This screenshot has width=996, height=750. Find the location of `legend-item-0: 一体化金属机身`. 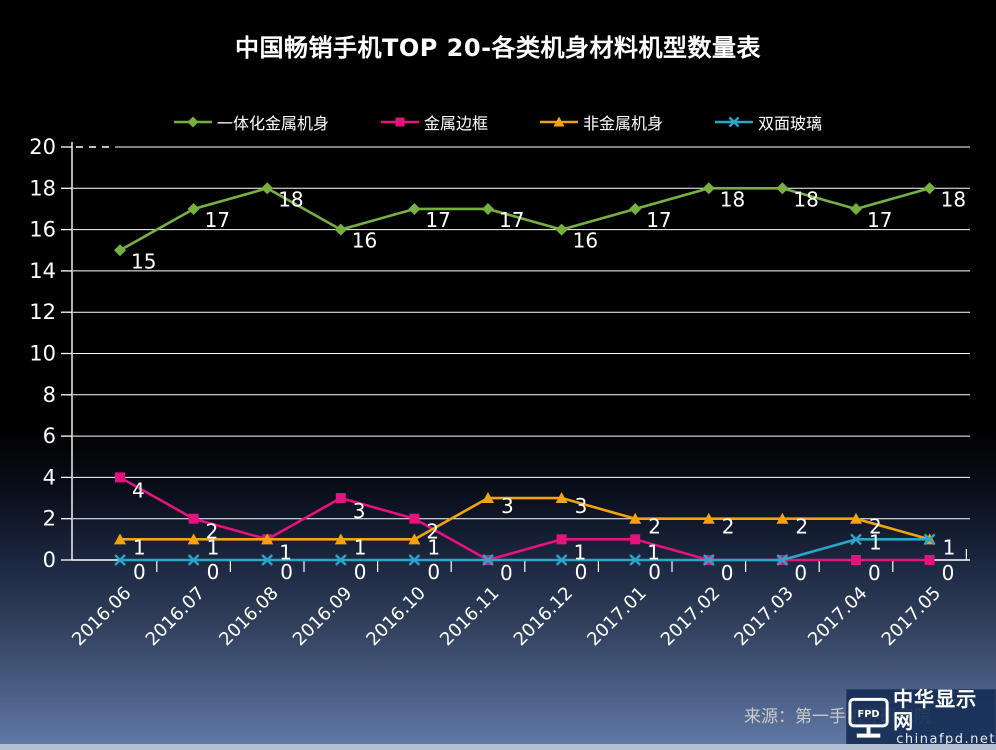

legend-item-0: 一体化金属机身 is located at coordinates (251, 122).